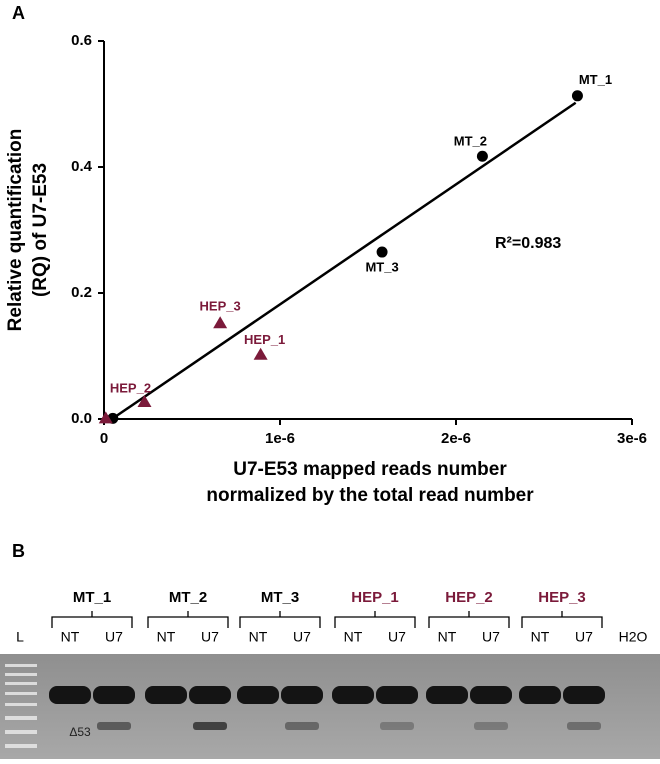 The height and width of the screenshot is (764, 660). Describe the element at coordinates (562, 597) in the screenshot. I see `group-label: HEP_3` at that location.